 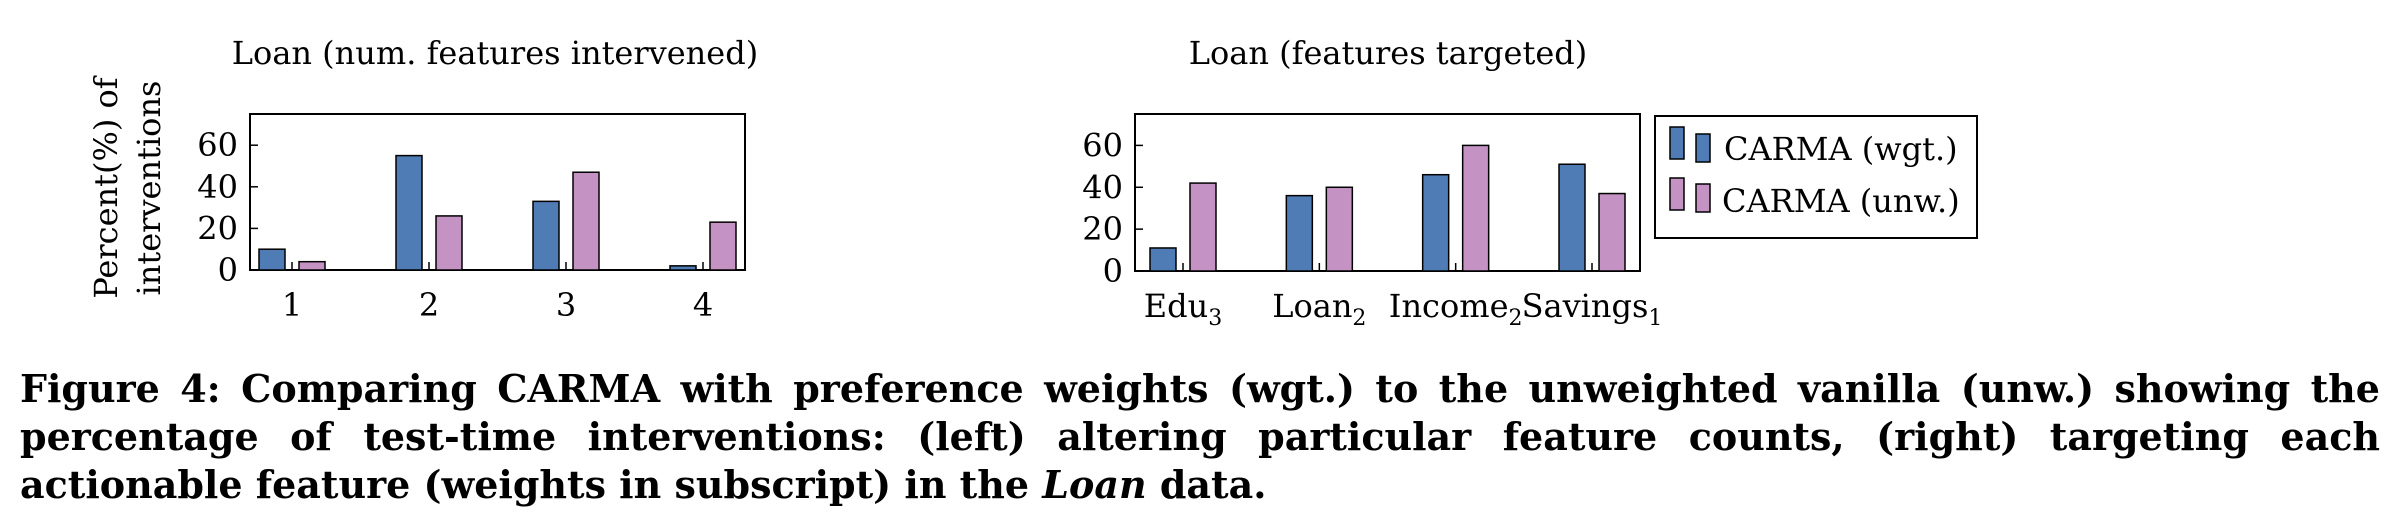 What do you see at coordinates (217, 145) in the screenshot?
I see `chart-left-ytick-label: 60` at bounding box center [217, 145].